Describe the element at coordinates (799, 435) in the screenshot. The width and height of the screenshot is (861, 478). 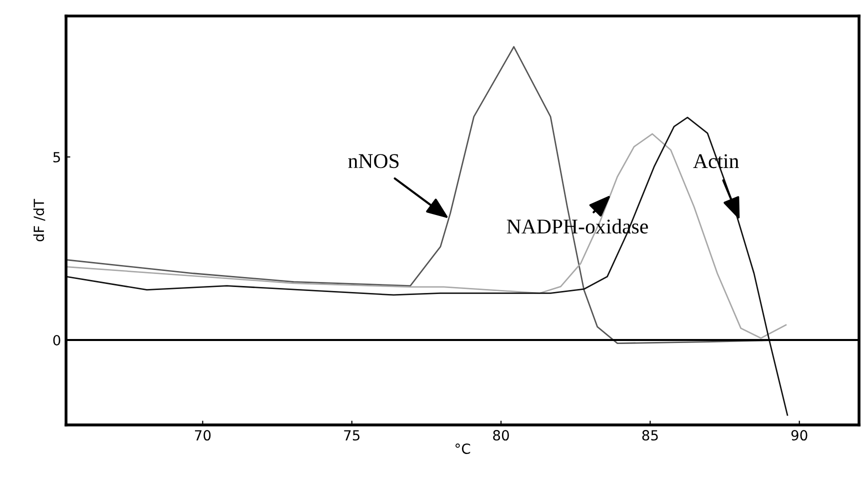
I see `x-tick-label: 90` at that location.